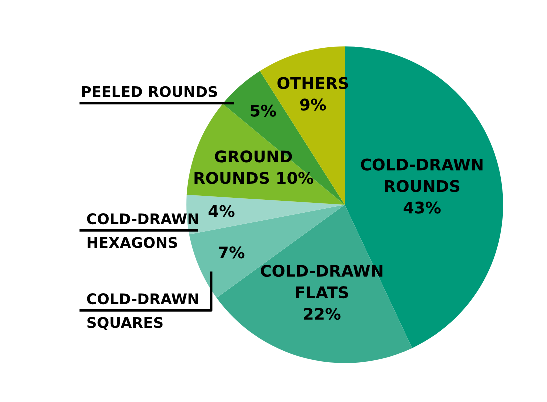 The height and width of the screenshot is (402, 547). Describe the element at coordinates (263, 110) in the screenshot. I see `data-label: 5%` at that location.